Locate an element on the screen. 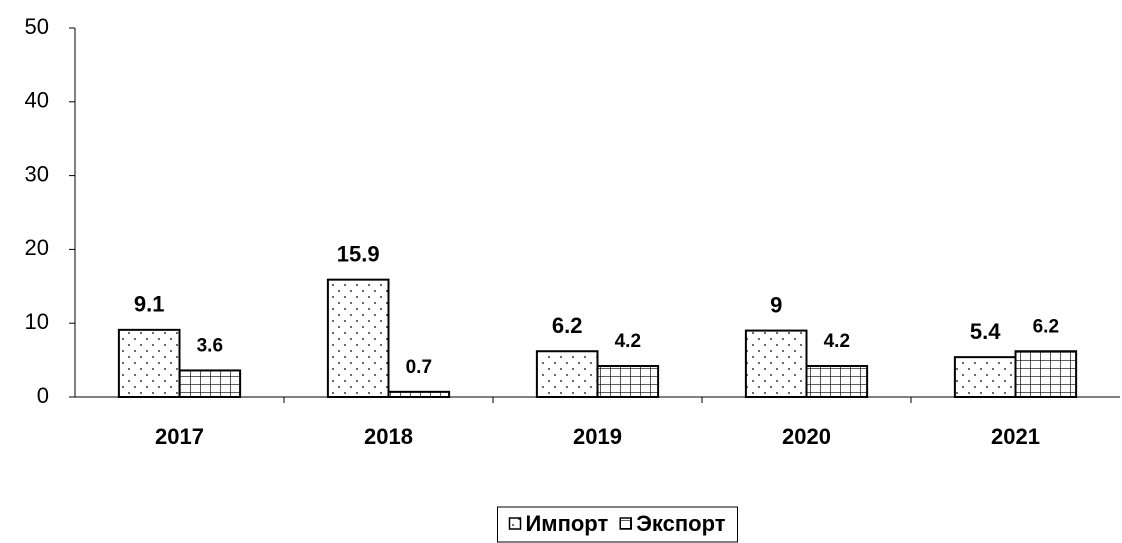 The image size is (1122, 543). y-tick-label: 0 is located at coordinates (43, 395).